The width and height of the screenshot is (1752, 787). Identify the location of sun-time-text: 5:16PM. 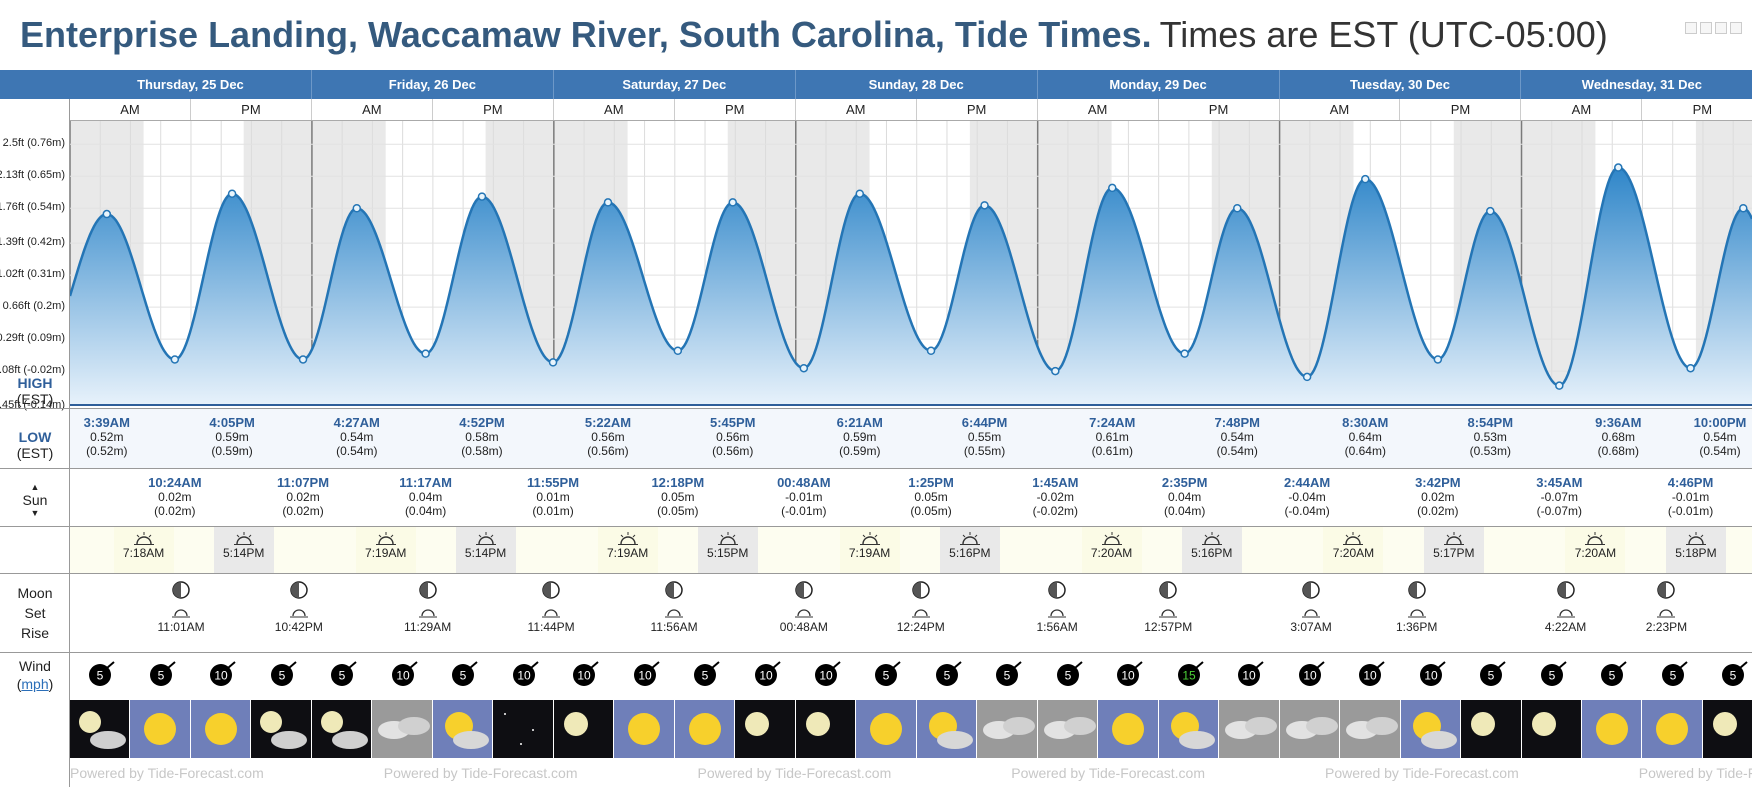
(1212, 553).